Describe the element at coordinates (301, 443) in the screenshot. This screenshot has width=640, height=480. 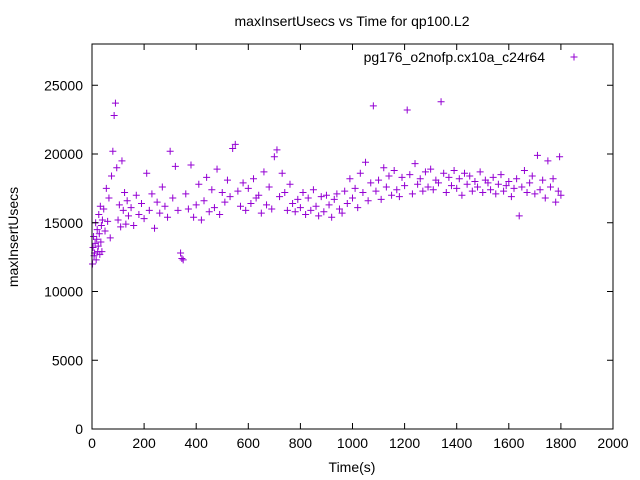
I see `x-tick-label: 800` at that location.